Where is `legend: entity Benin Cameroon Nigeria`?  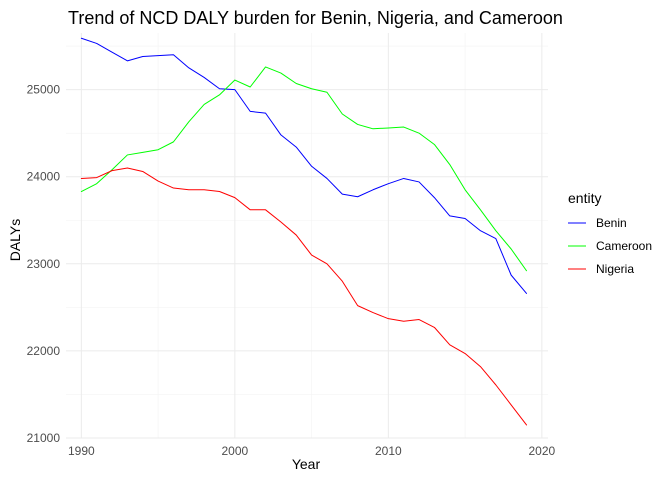 legend: entity Benin Cameroon Nigeria is located at coordinates (610, 233).